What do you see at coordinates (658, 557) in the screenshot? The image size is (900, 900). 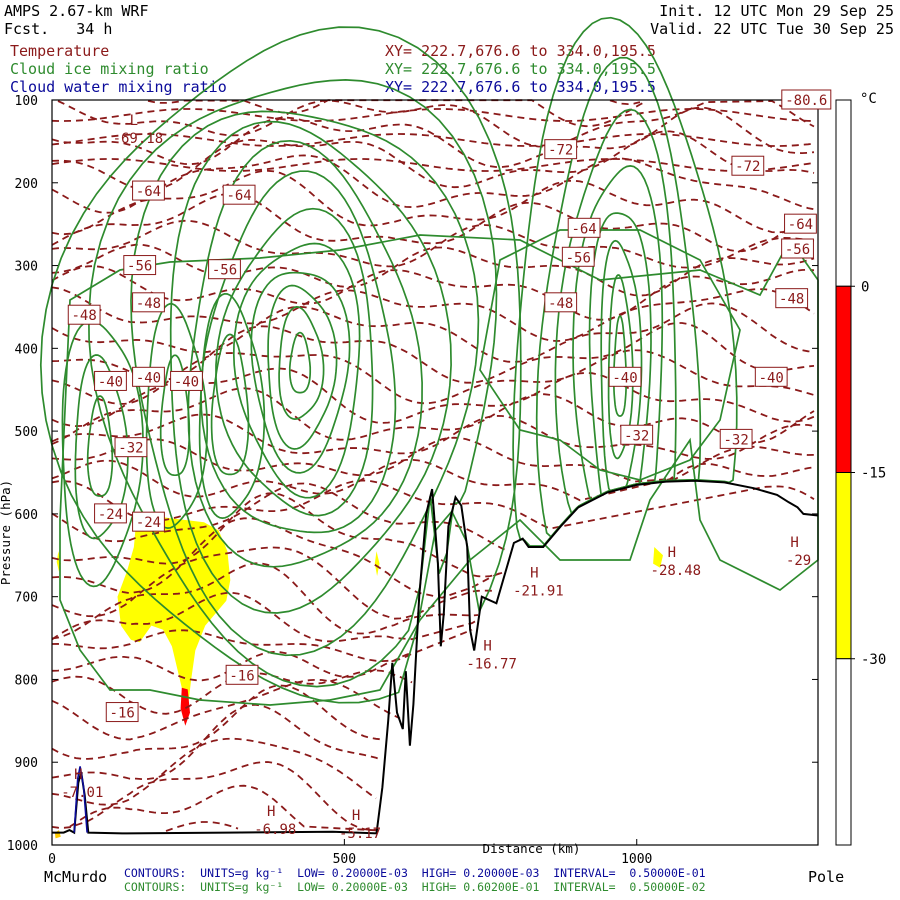 I see `warm-air-yellow-right` at bounding box center [658, 557].